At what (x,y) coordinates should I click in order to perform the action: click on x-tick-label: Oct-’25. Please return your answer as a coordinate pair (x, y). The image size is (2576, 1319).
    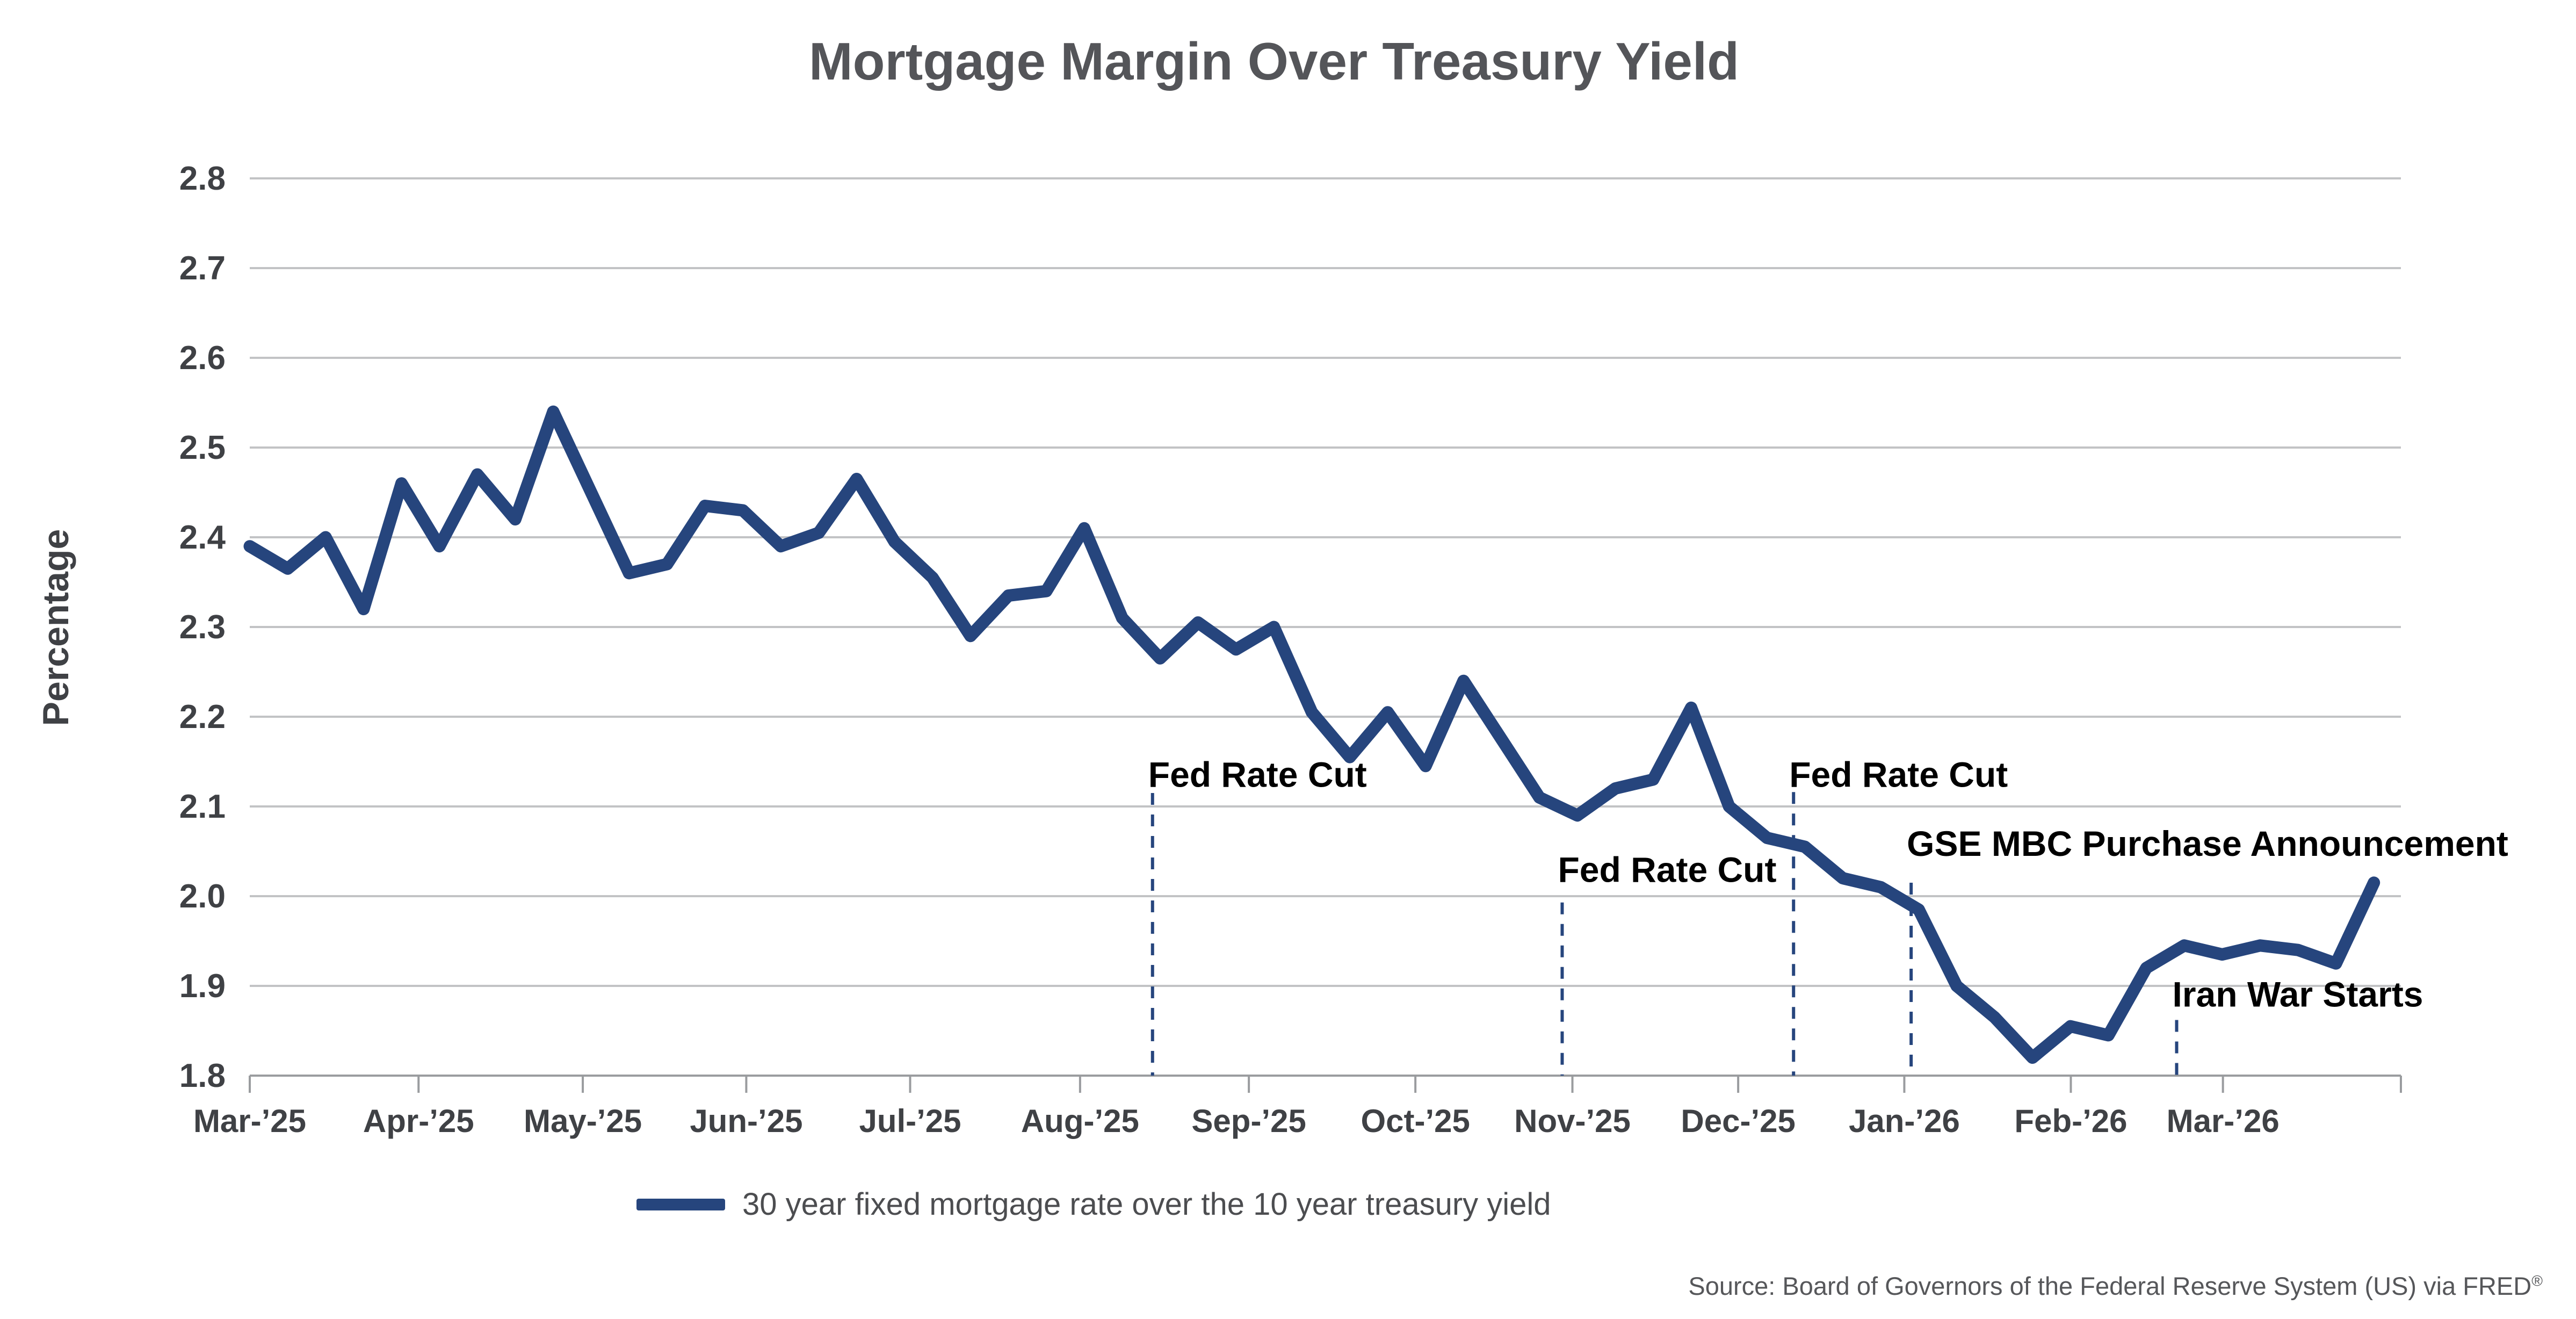
    Looking at the image, I should click on (1415, 1121).